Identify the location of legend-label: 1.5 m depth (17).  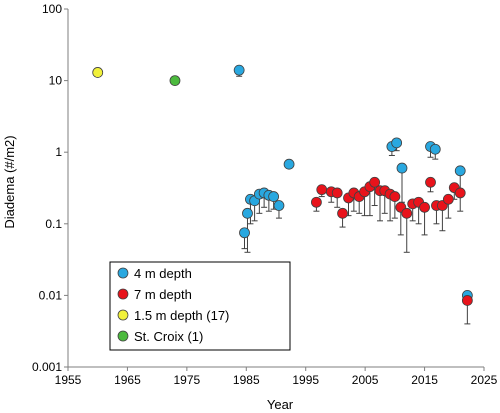
(181, 315).